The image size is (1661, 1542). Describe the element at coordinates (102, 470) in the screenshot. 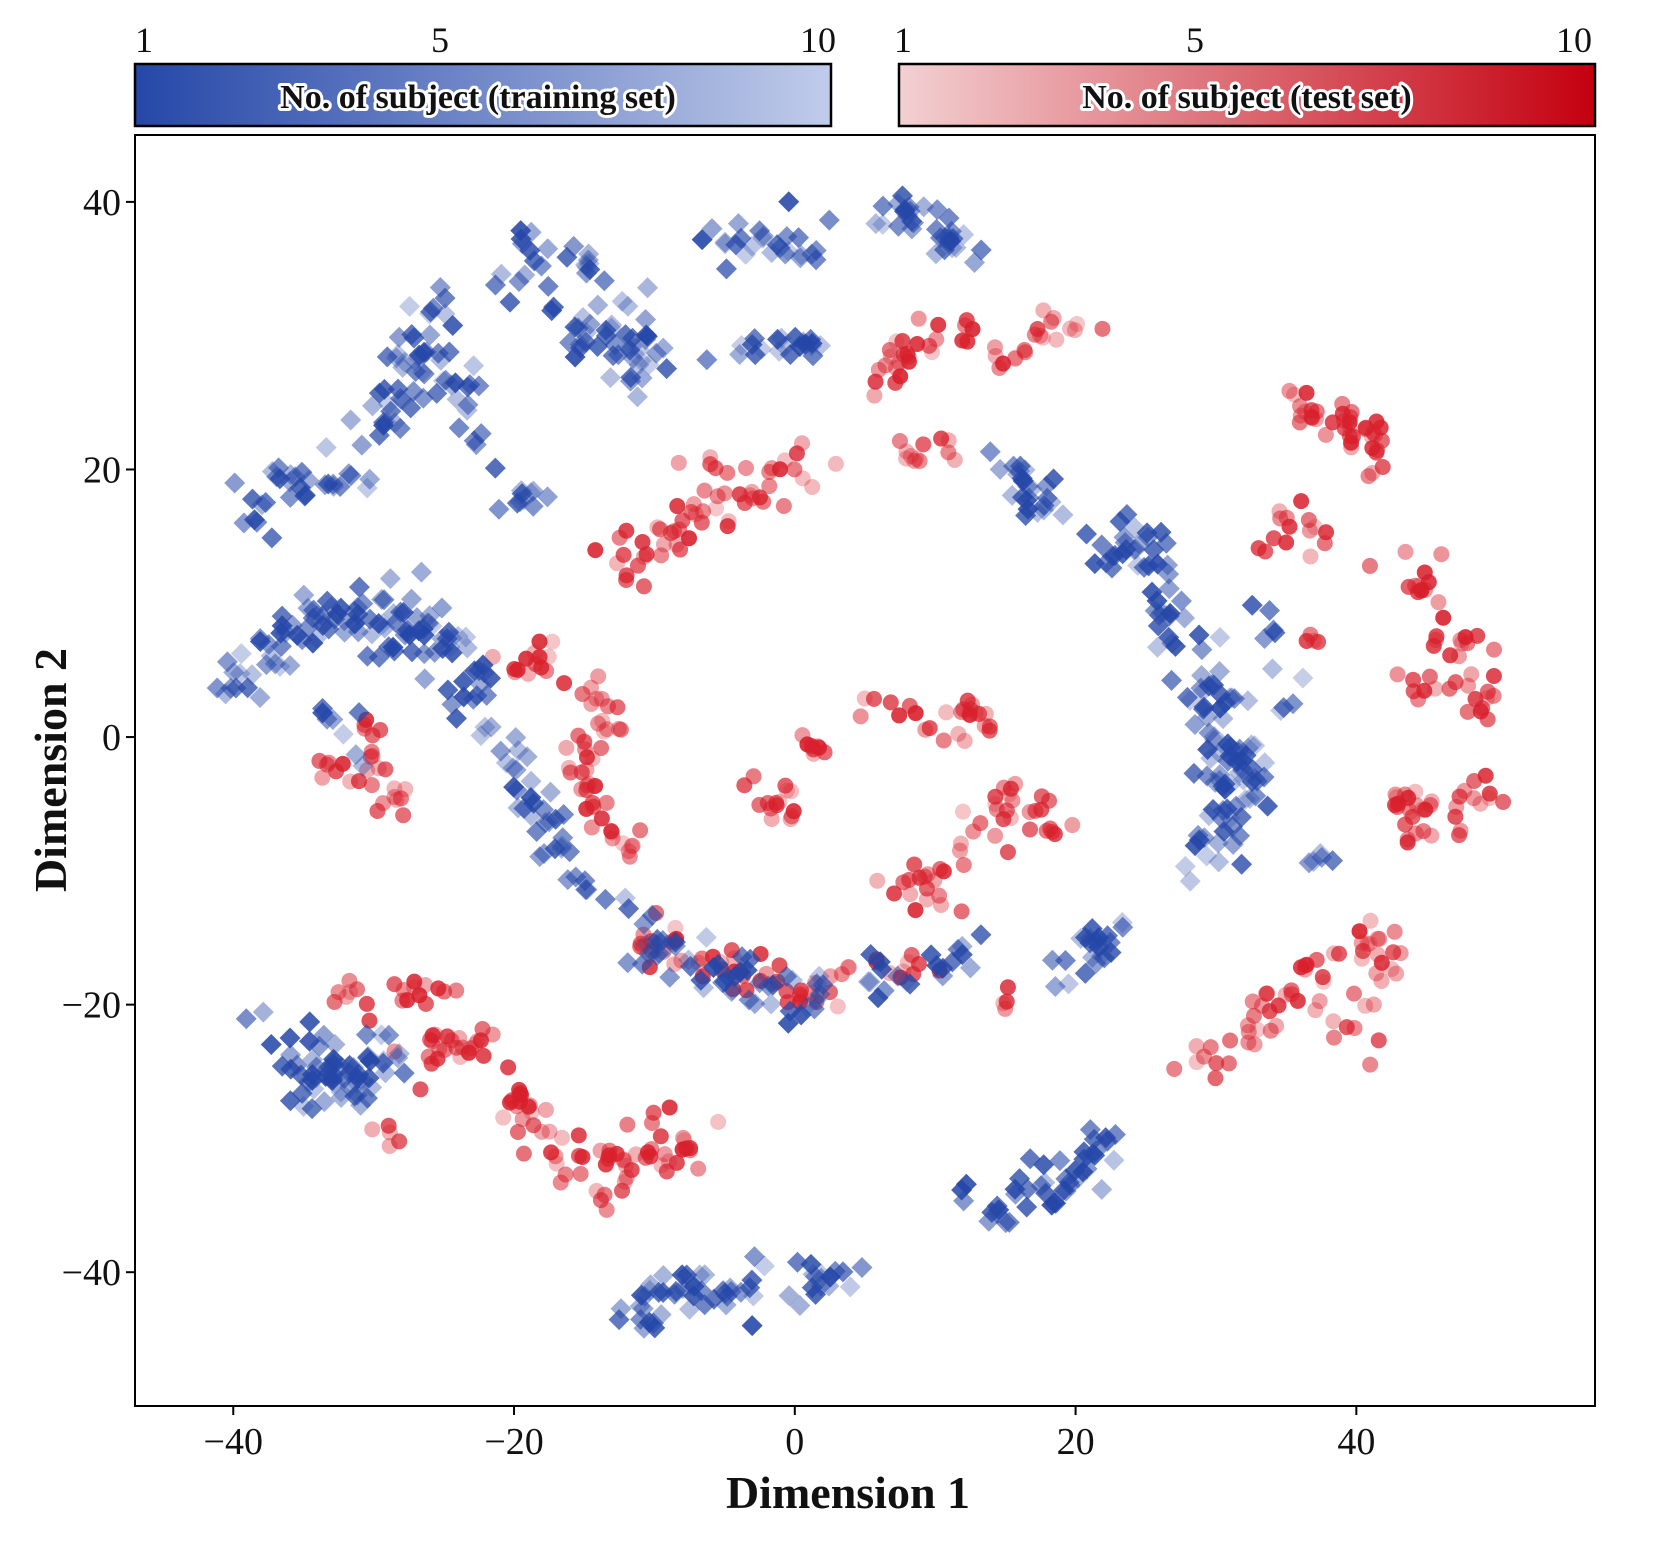

I see `y-tick-label: 20` at that location.